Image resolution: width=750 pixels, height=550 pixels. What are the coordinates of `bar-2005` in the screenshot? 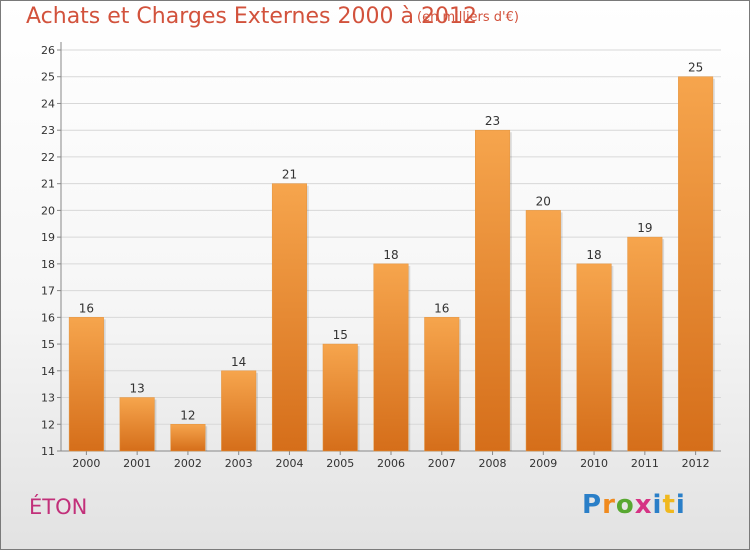 It's located at (340, 397).